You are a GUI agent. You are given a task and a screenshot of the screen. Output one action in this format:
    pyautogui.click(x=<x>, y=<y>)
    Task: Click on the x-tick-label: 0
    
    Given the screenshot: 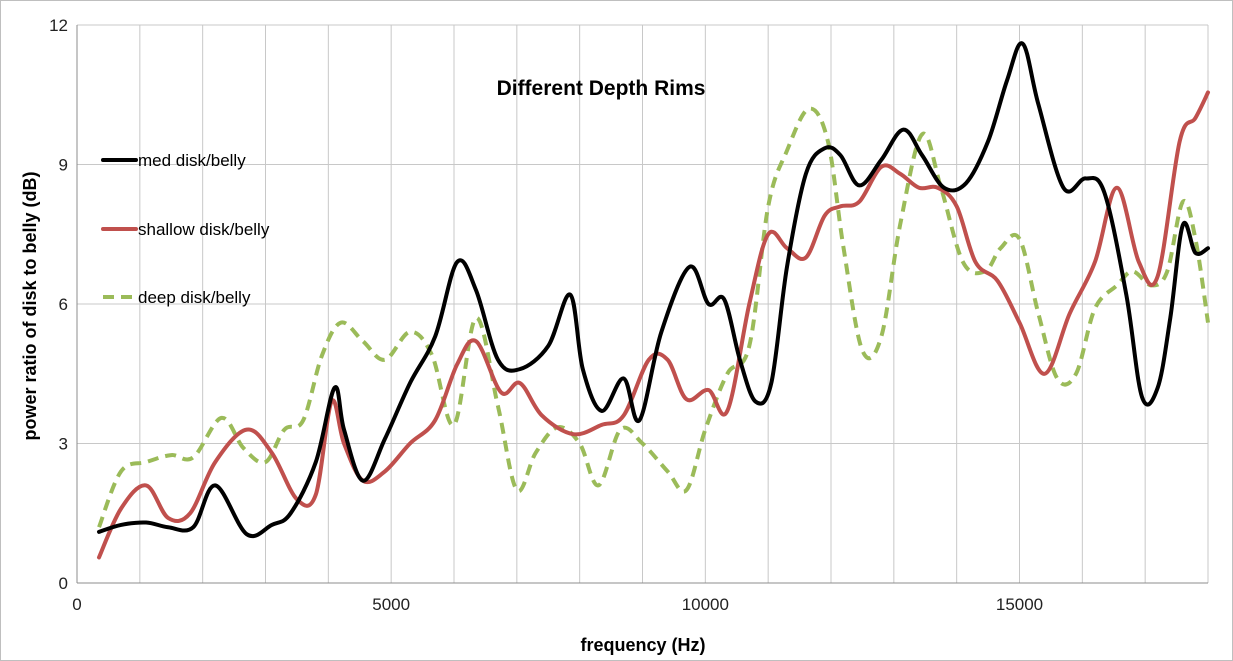 What is the action you would take?
    pyautogui.click(x=76, y=604)
    